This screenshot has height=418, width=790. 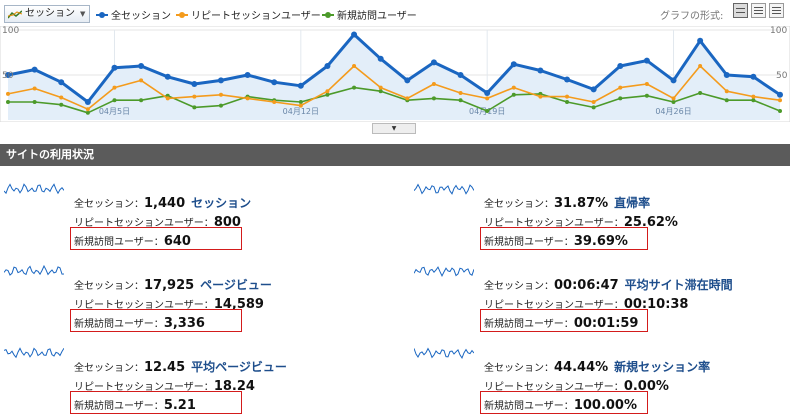 What do you see at coordinates (221, 203) in the screenshot?
I see `metric-name-link: セッション` at bounding box center [221, 203].